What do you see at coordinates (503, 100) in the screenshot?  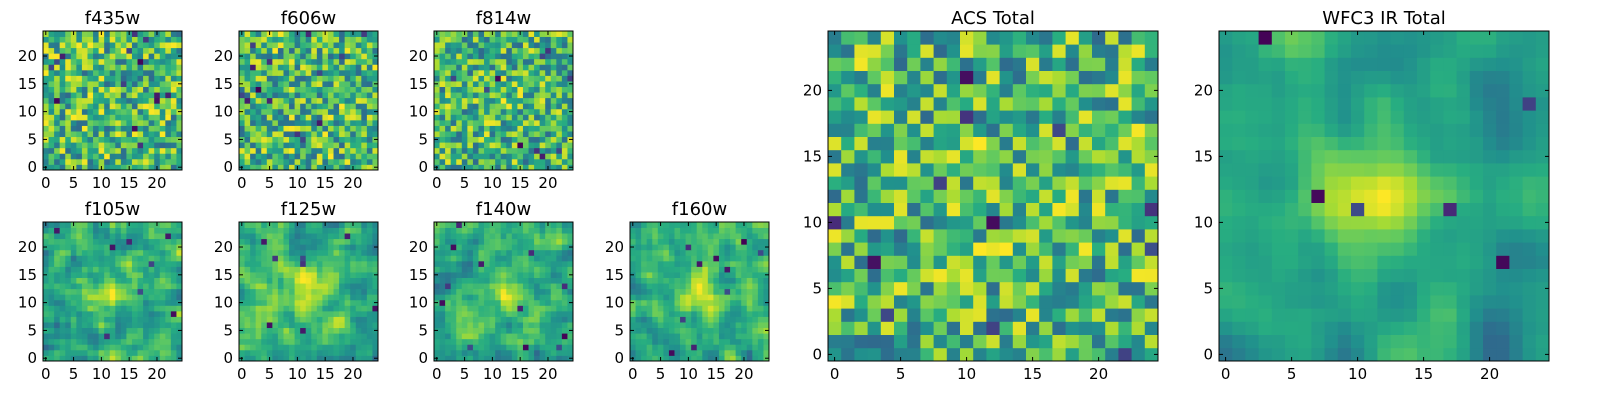 I see `axes-frame` at bounding box center [503, 100].